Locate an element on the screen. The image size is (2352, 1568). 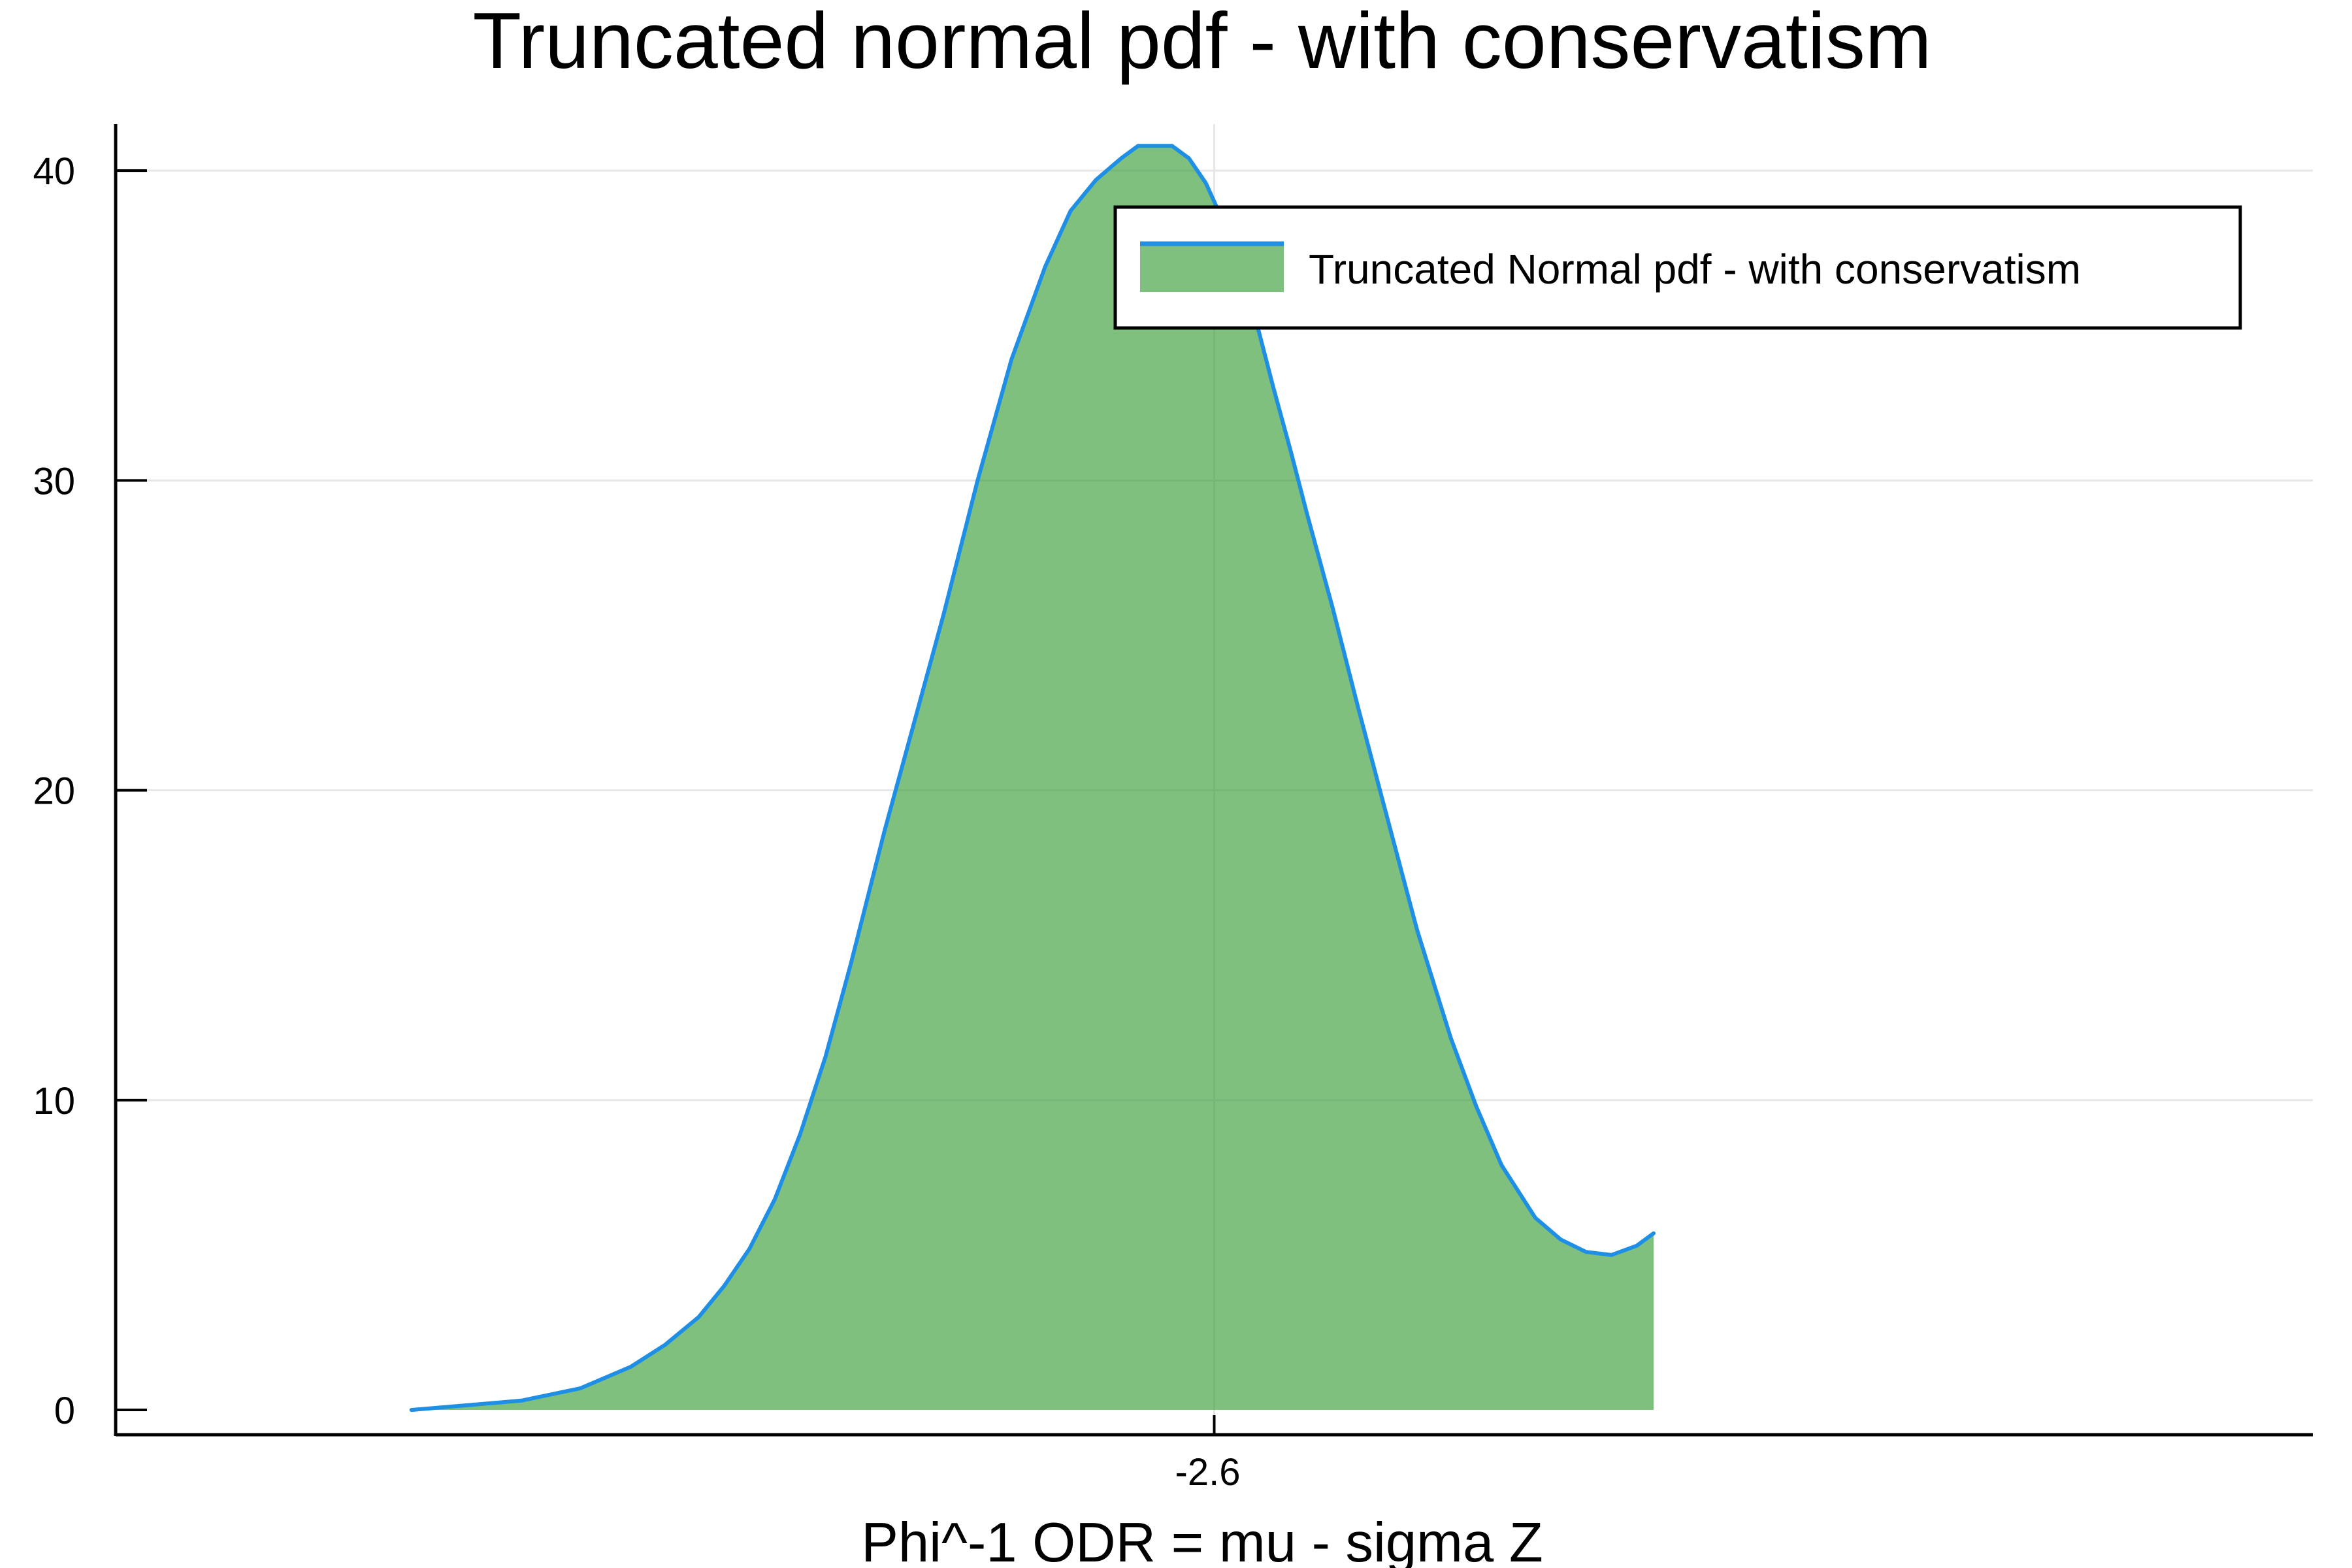
y-tick-label: 30 is located at coordinates (54, 481).